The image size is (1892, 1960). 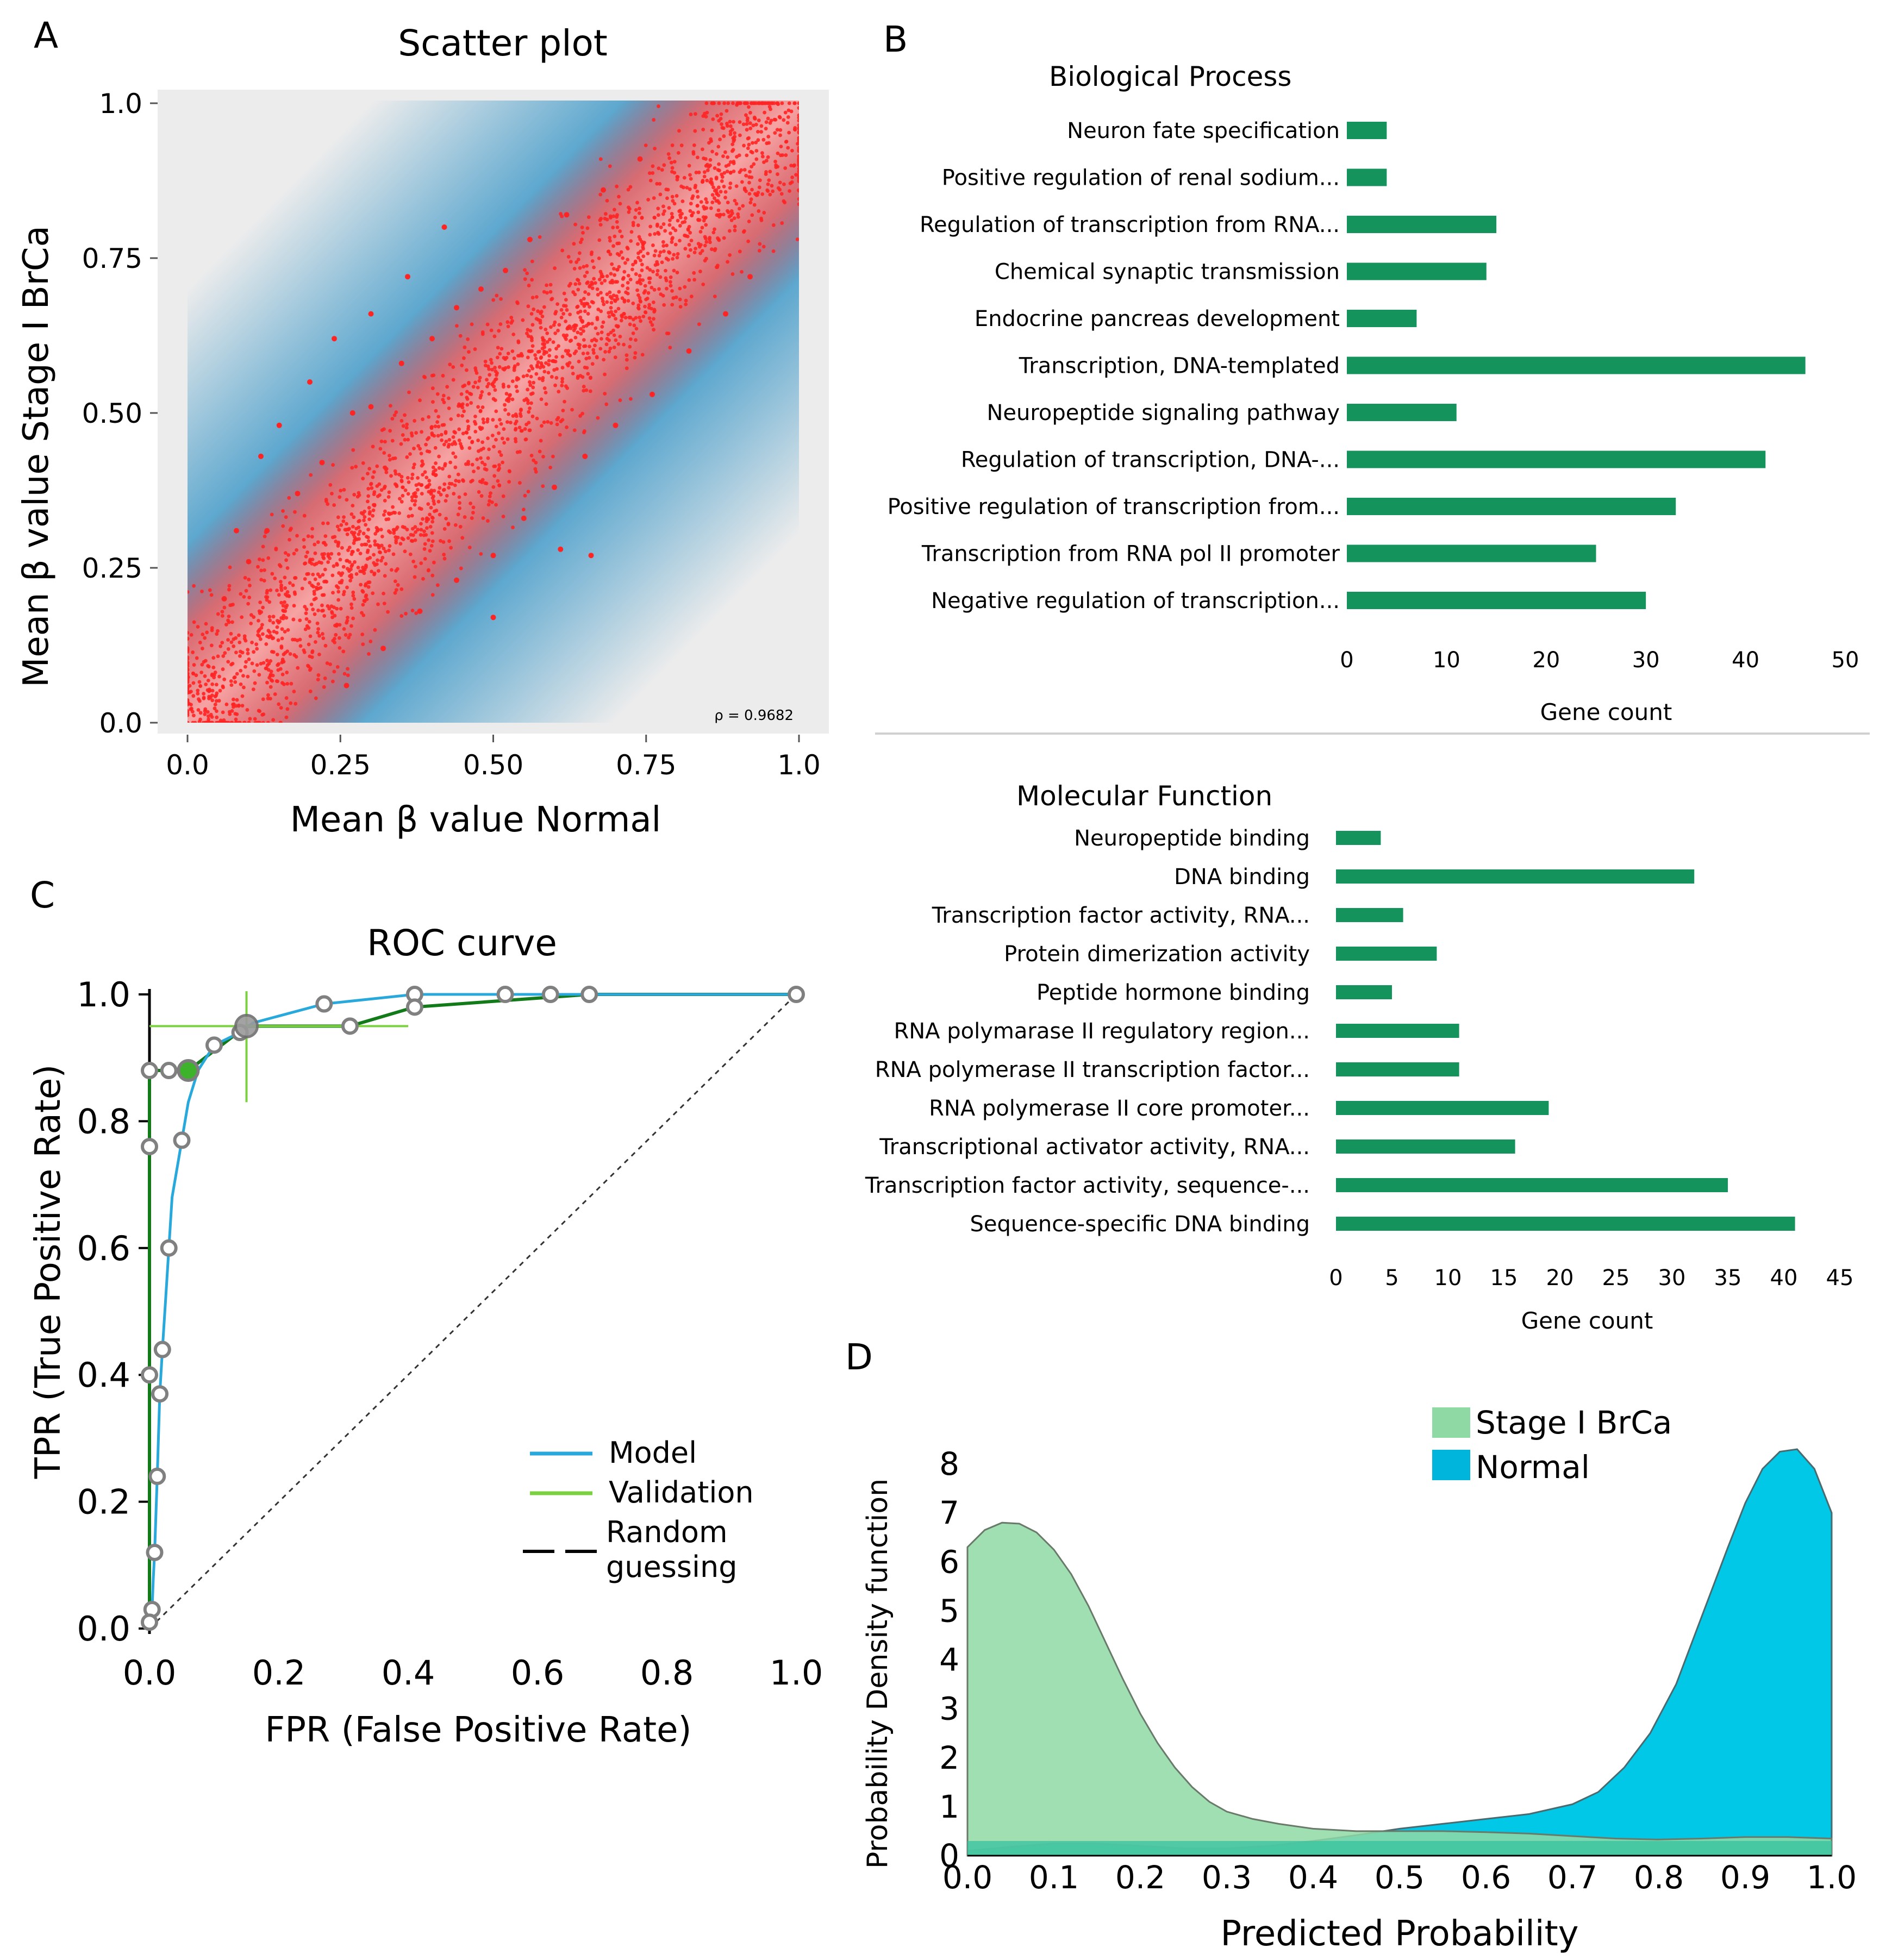 What do you see at coordinates (1471, 553) in the screenshot?
I see `bar` at bounding box center [1471, 553].